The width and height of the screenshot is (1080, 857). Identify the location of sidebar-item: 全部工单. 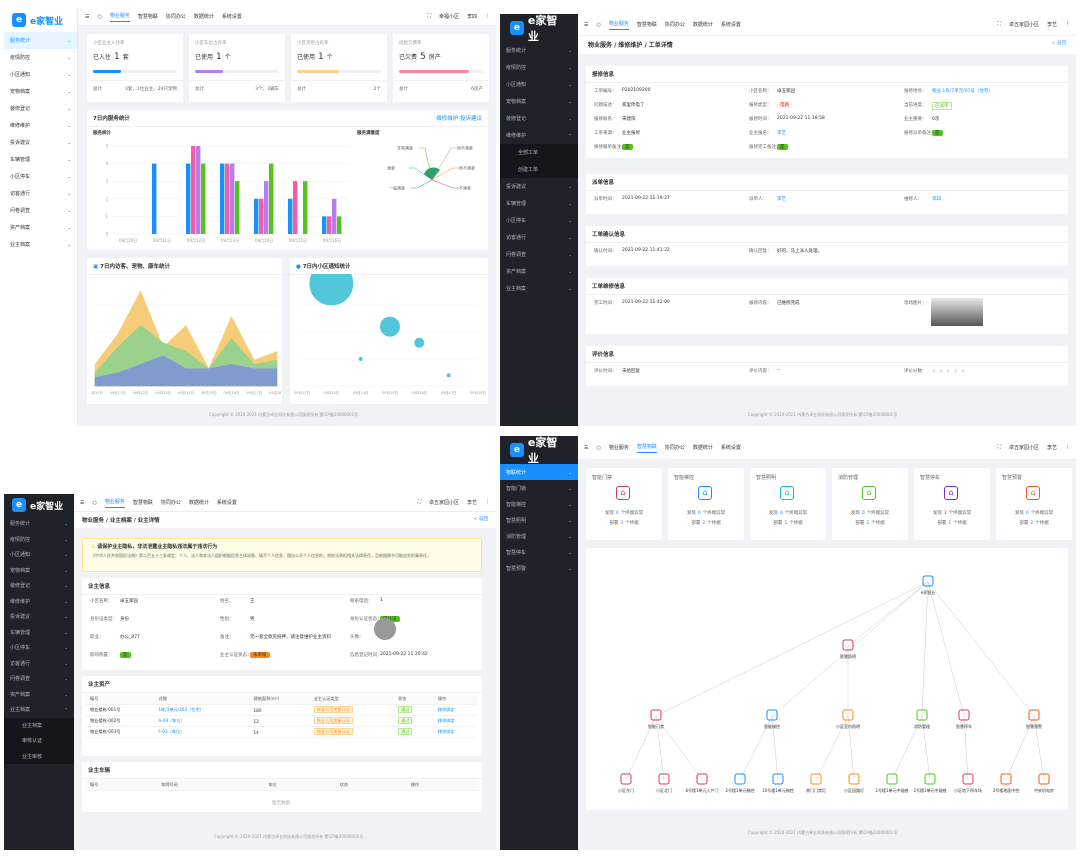
(539, 152).